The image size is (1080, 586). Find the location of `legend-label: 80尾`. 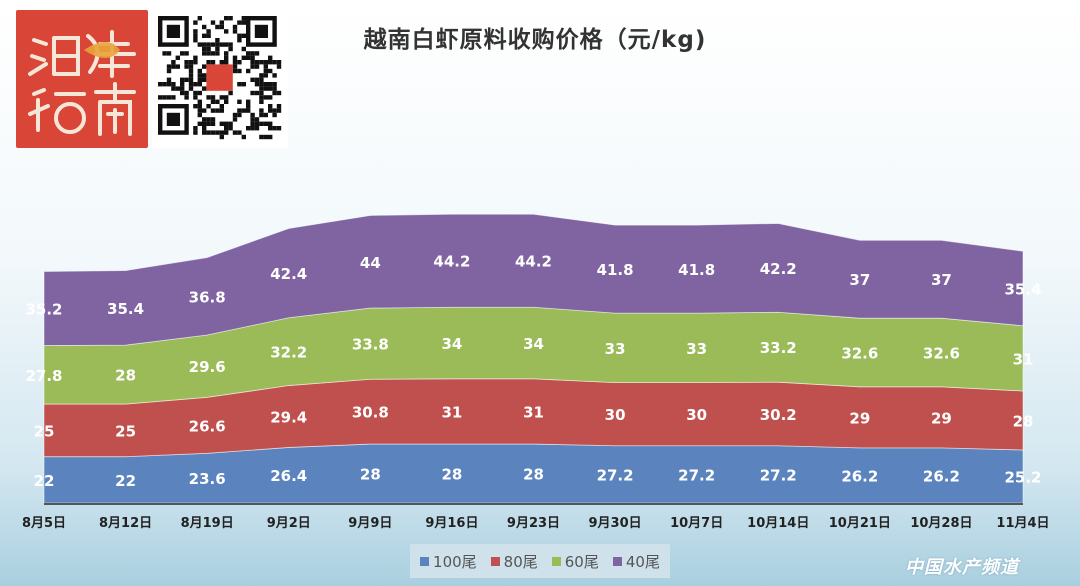

legend-label: 80尾 is located at coordinates (520, 561).